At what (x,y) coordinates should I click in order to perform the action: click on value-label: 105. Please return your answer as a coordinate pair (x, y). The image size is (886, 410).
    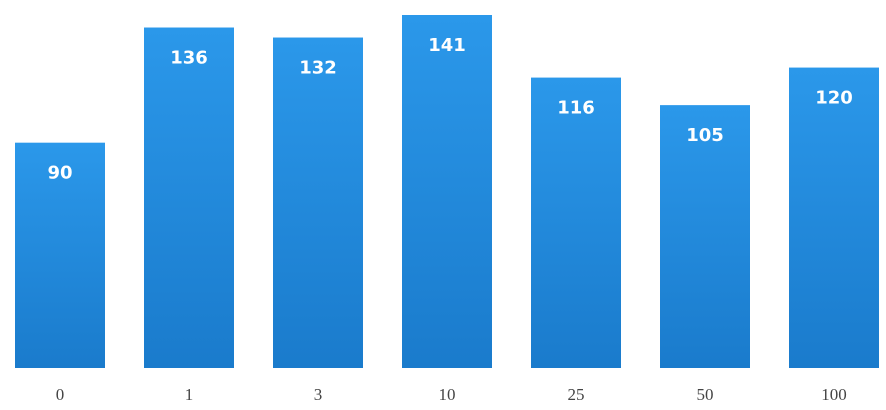
    Looking at the image, I should click on (705, 135).